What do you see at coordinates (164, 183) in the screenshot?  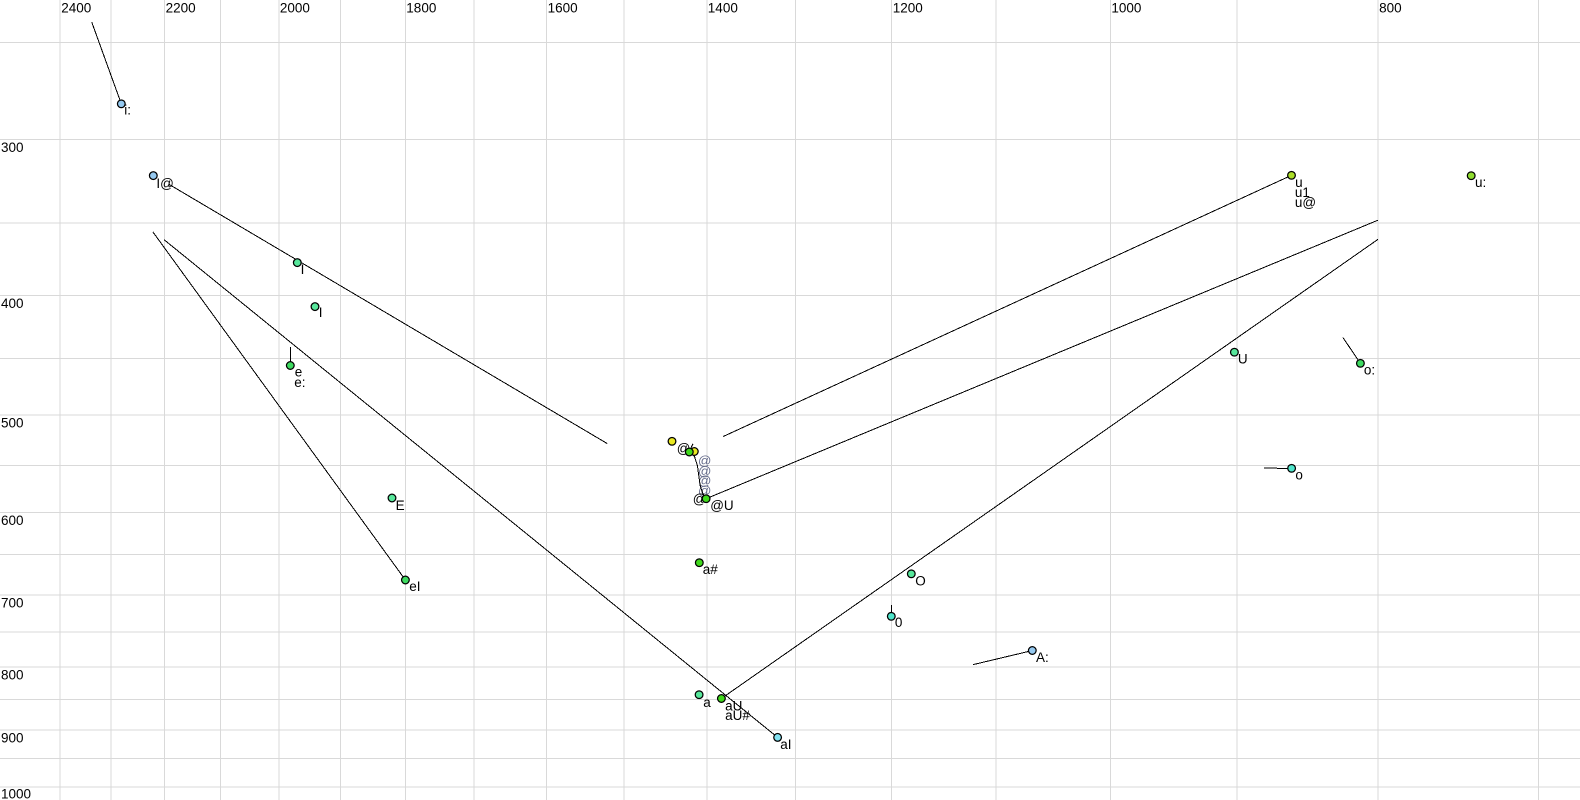 I see `svg-text: I@` at bounding box center [164, 183].